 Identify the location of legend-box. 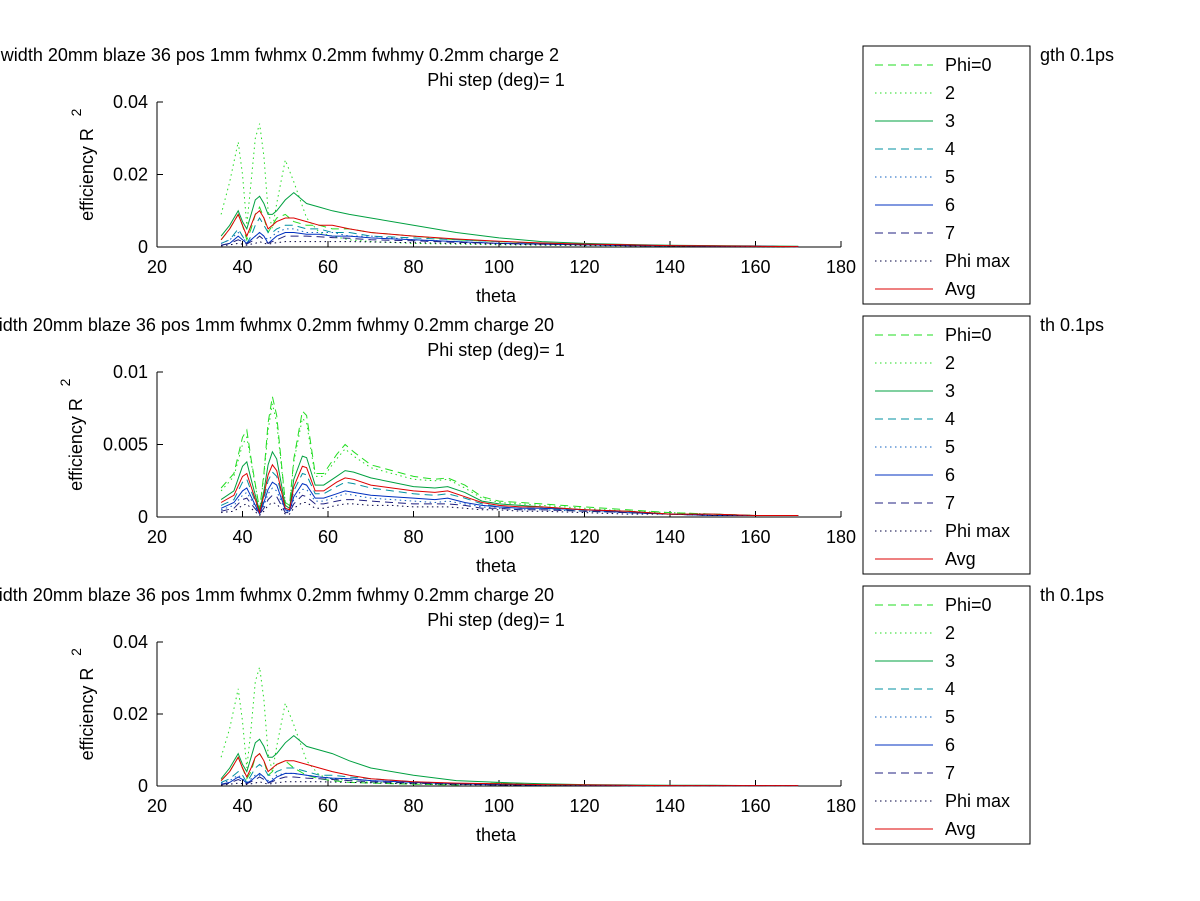
(946, 175).